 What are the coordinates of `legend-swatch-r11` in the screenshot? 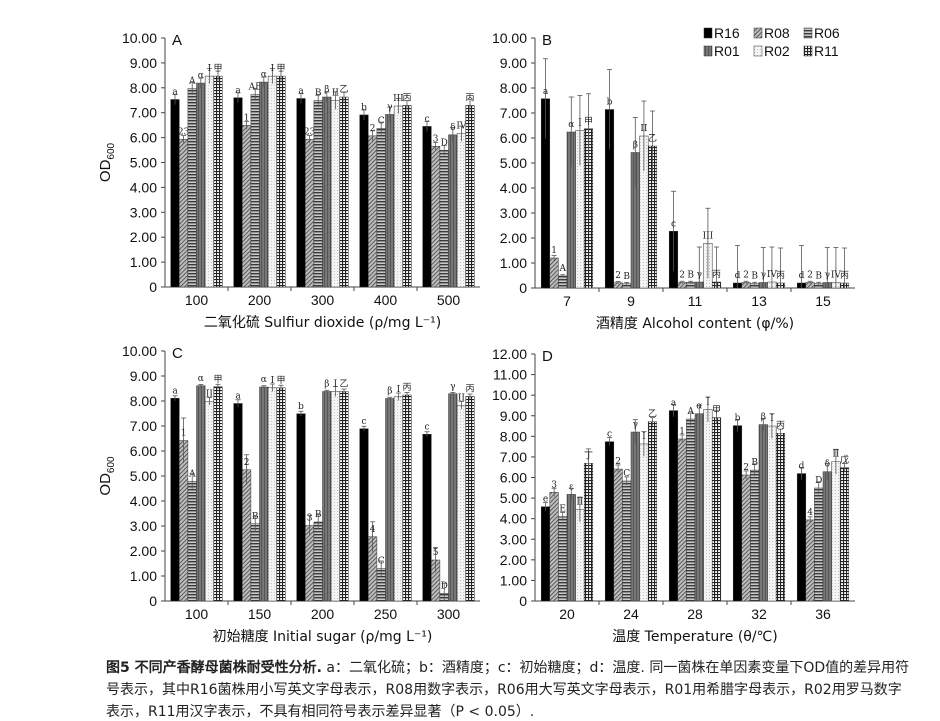 It's located at (808, 51).